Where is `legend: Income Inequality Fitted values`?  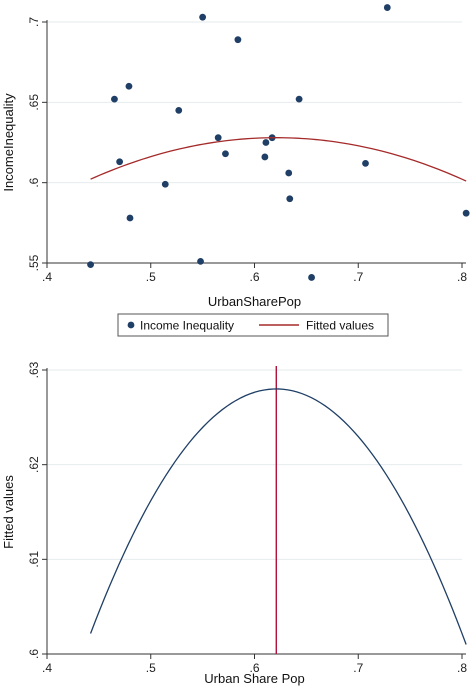
legend: Income Inequality Fitted values is located at coordinates (253, 325).